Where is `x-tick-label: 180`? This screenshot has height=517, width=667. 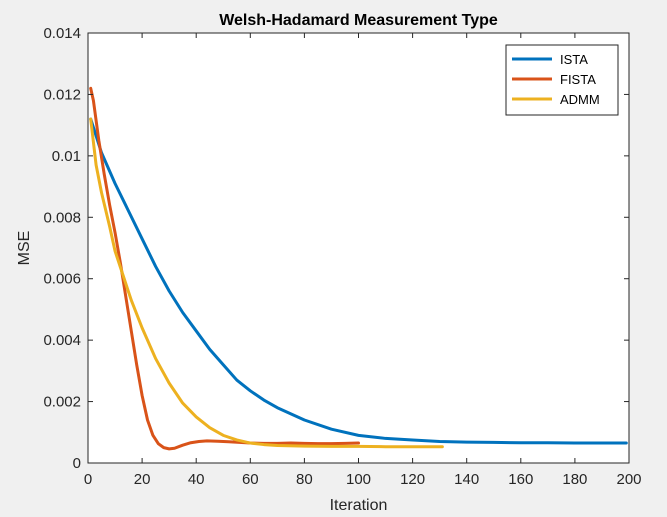 x-tick-label: 180 is located at coordinates (574, 479).